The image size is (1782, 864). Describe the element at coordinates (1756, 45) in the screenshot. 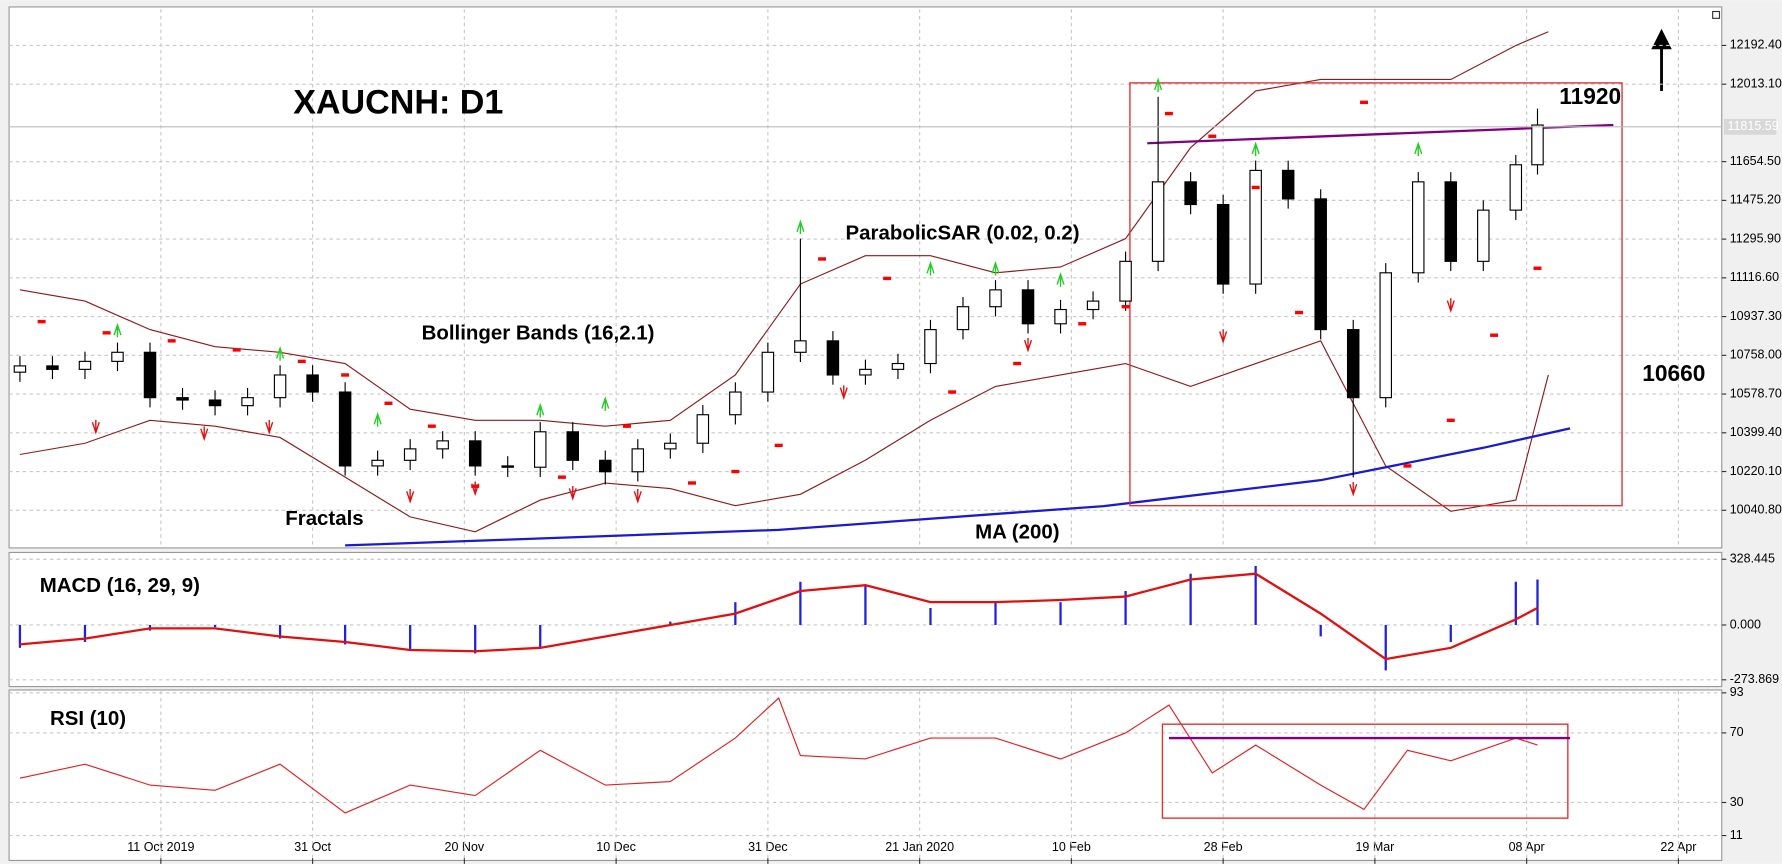

I see `y-tick-label: 12192.40` at that location.